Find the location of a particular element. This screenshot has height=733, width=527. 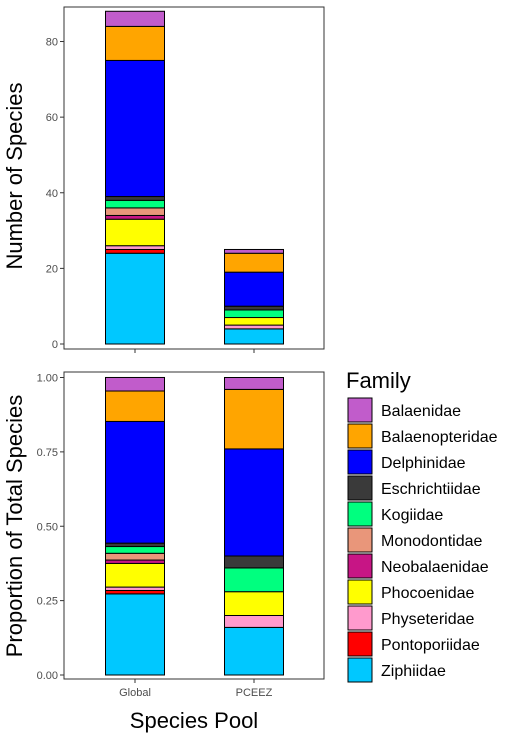

legend-label-phocoenidae: Phocoenidae is located at coordinates (428, 593).